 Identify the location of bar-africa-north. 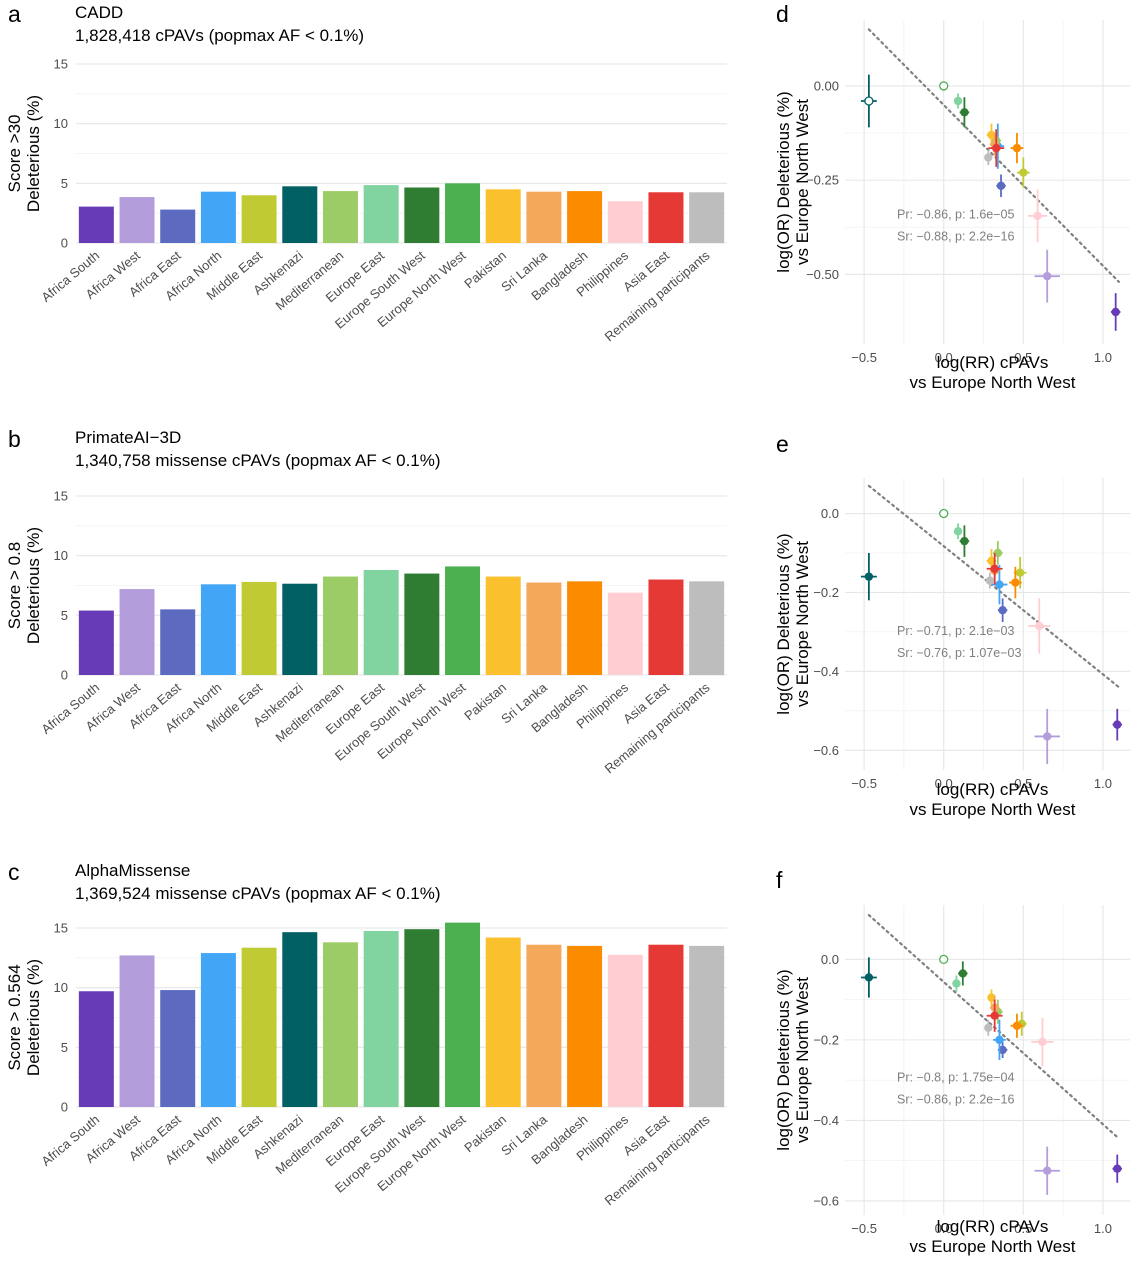
(218, 629).